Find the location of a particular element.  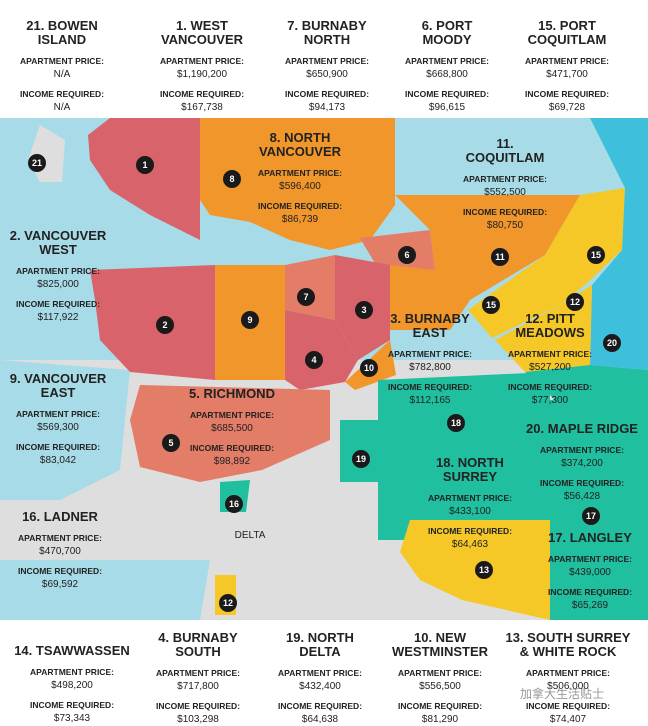

burnaby-north is located at coordinates (310, 287).